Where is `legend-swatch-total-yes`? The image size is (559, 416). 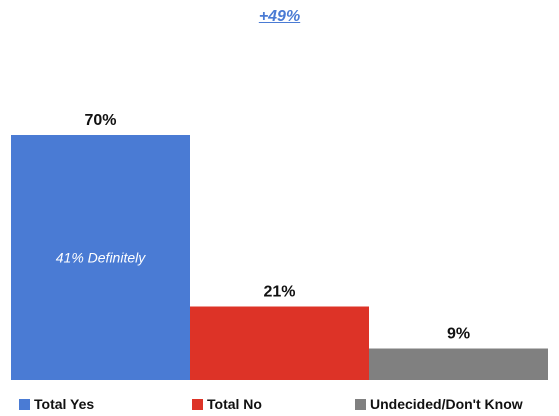
legend-swatch-total-yes is located at coordinates (24, 404).